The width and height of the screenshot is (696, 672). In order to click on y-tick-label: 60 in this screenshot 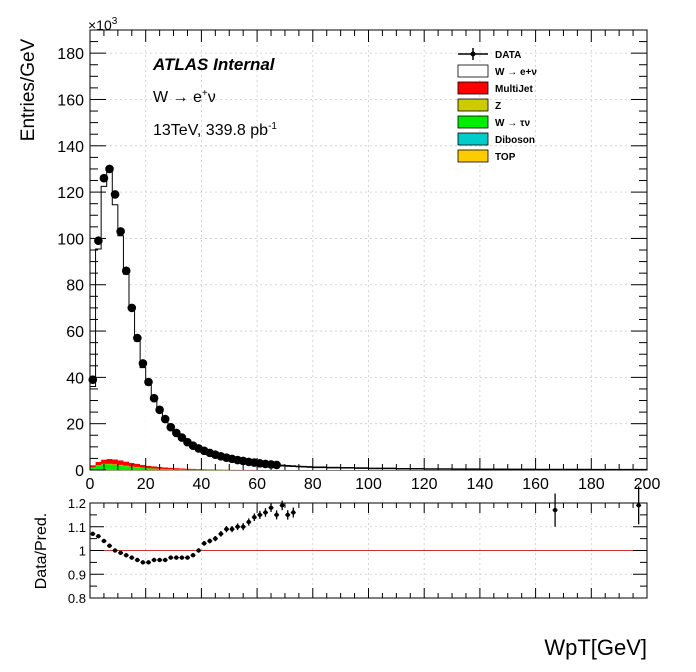, I will do `click(75, 332)`.